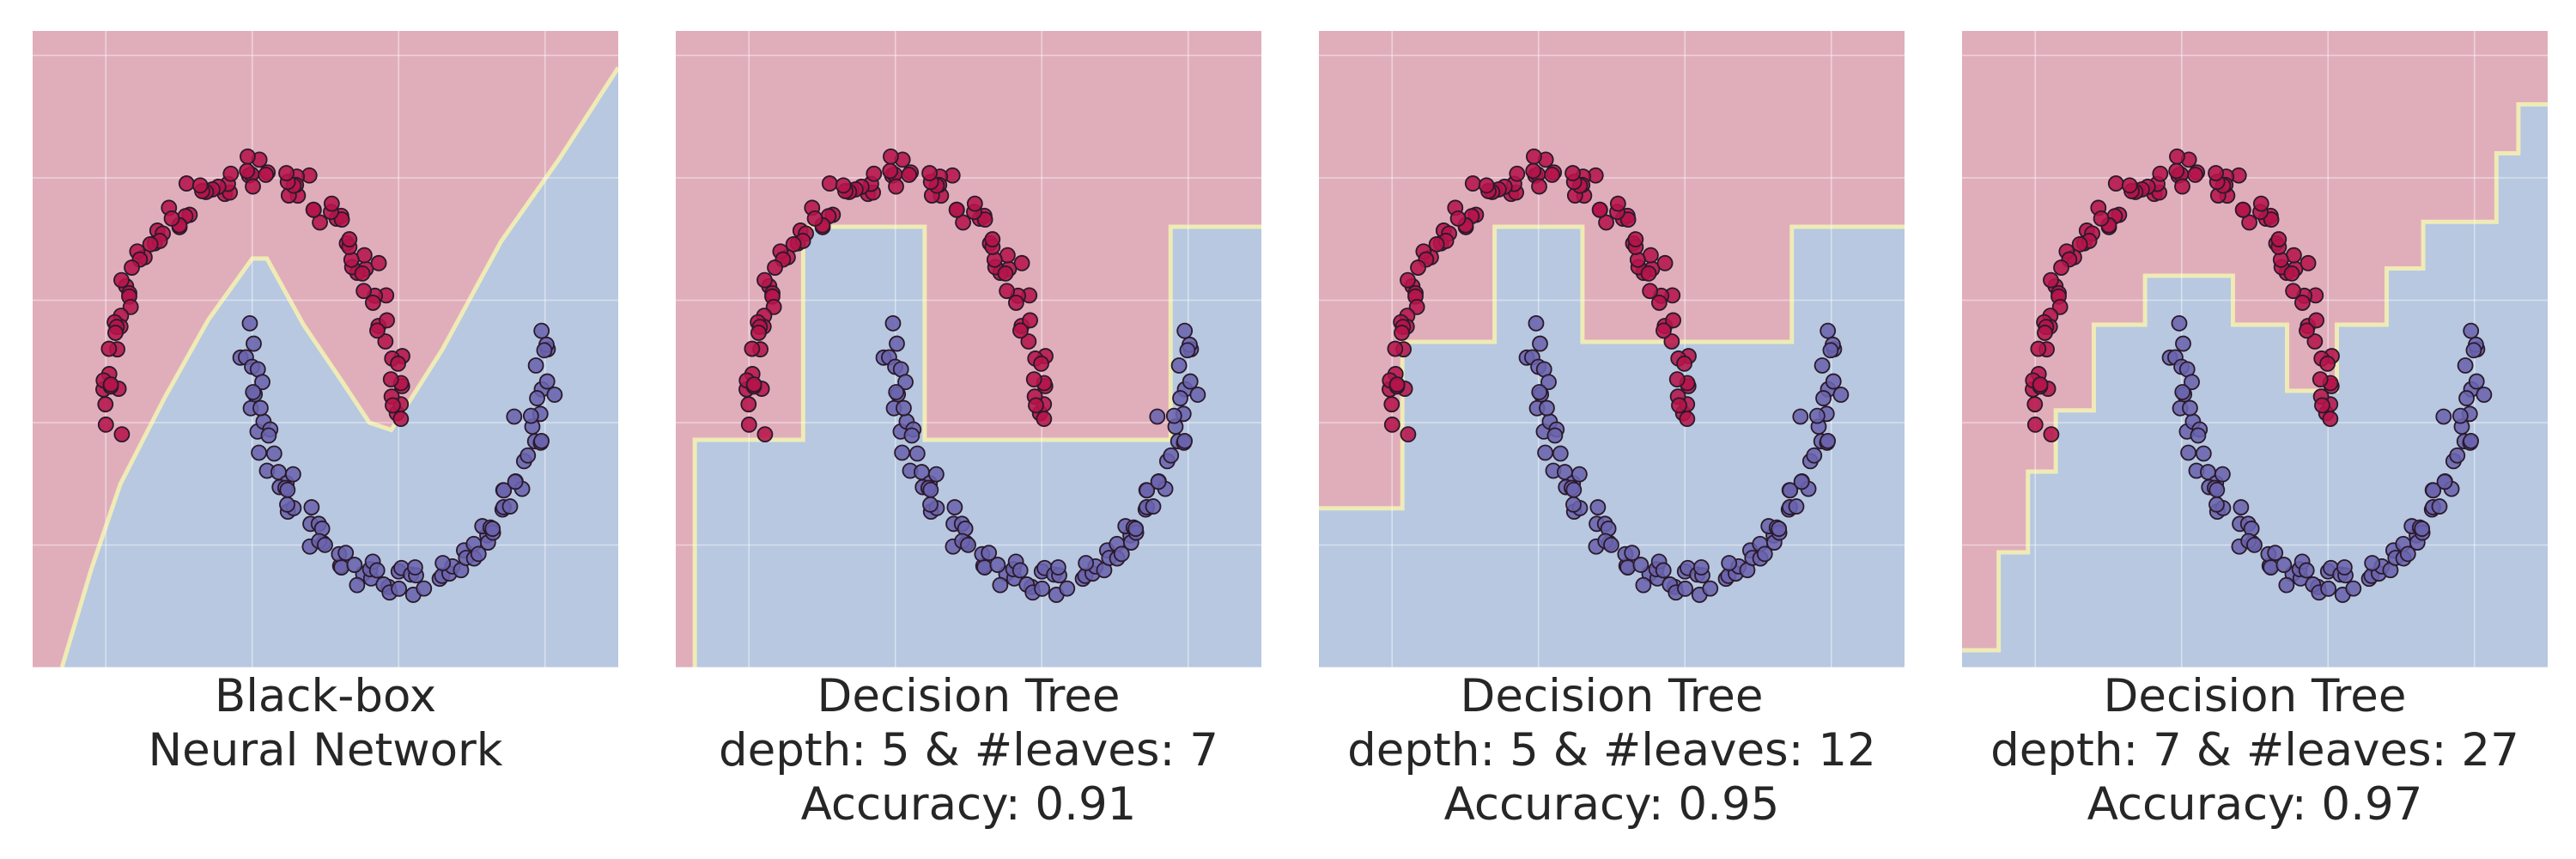 Image resolution: width=2576 pixels, height=859 pixels. What do you see at coordinates (1612, 750) in the screenshot?
I see `caption-3-line-2: depth: 5 & #leaves: 12` at bounding box center [1612, 750].